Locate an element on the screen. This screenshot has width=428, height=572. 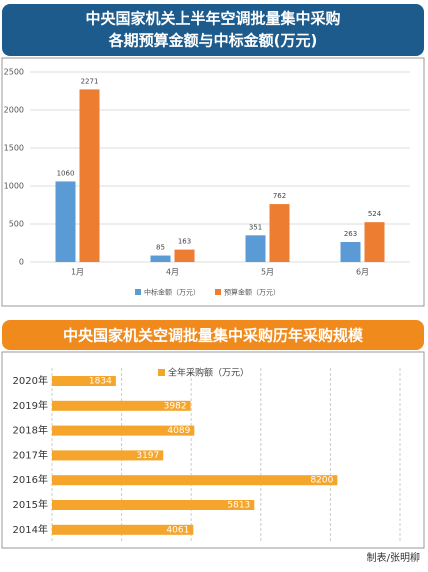
chart-subtitle: 各期预算金额与中标金额(万元) is located at coordinates (213, 41).